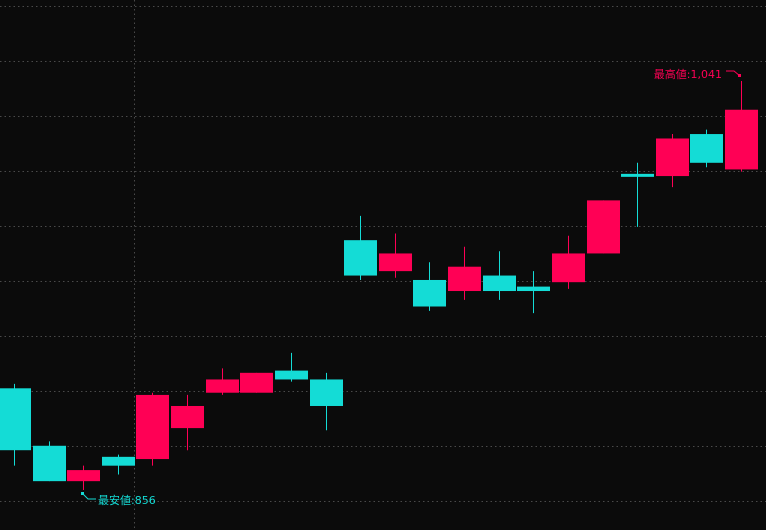 The width and height of the screenshot is (766, 530). What do you see at coordinates (82, 493) in the screenshot?
I see `low-arrowhead-icon` at bounding box center [82, 493].